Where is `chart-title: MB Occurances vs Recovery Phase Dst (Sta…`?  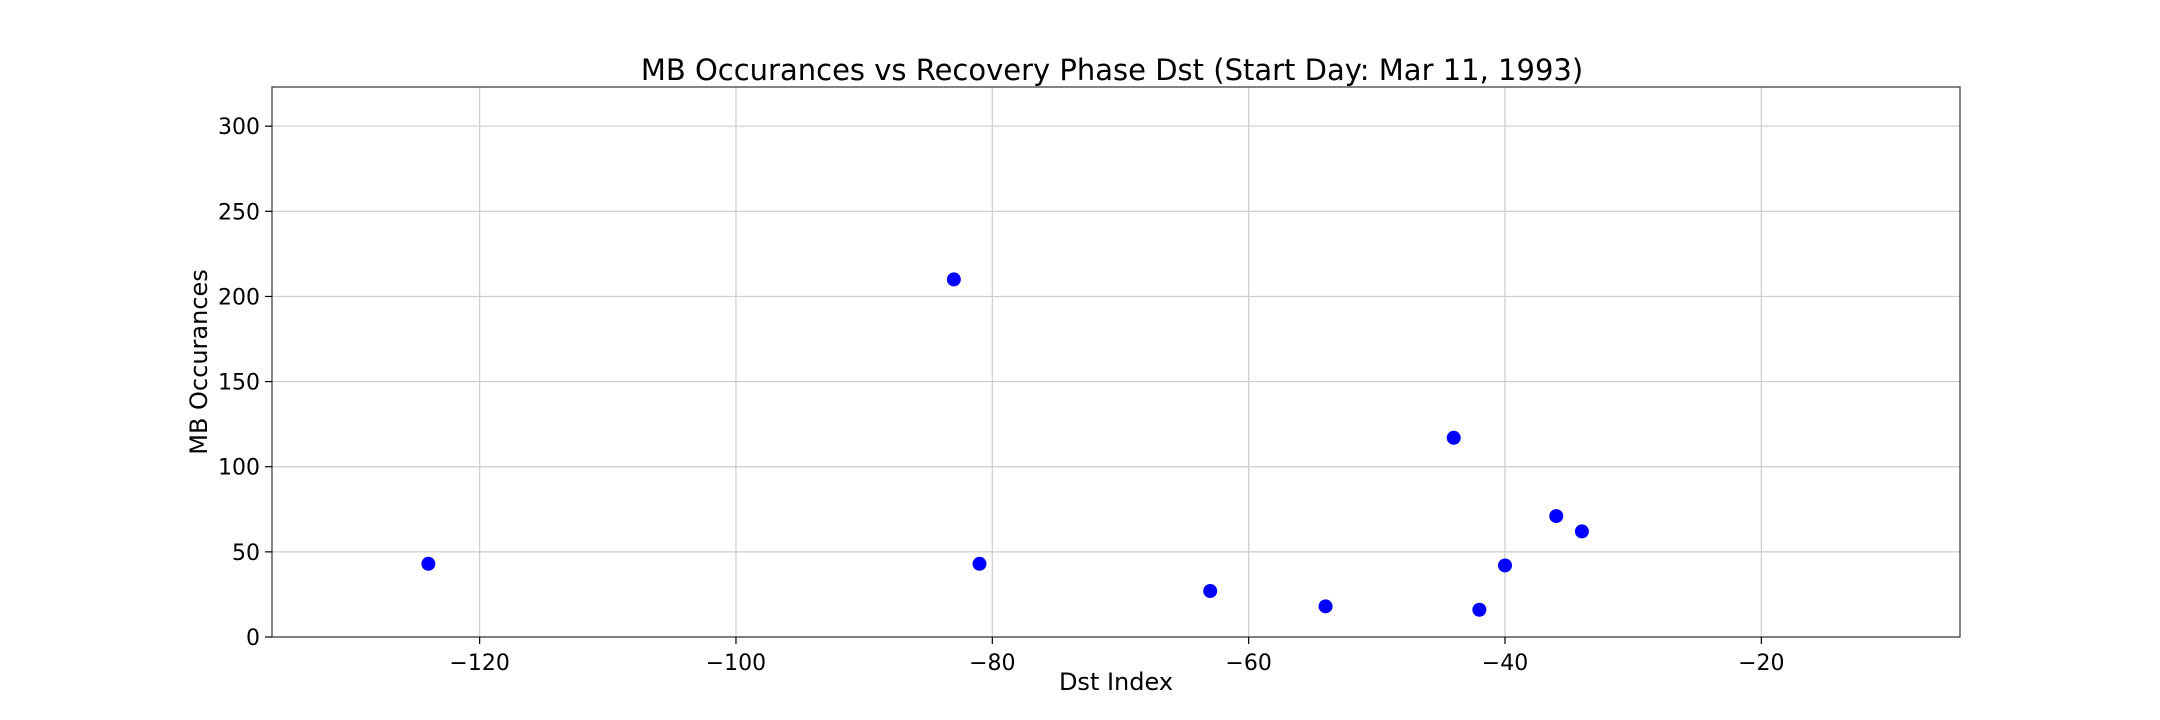
chart-title: MB Occurances vs Recovery Phase Dst (Sta… is located at coordinates (1112, 70).